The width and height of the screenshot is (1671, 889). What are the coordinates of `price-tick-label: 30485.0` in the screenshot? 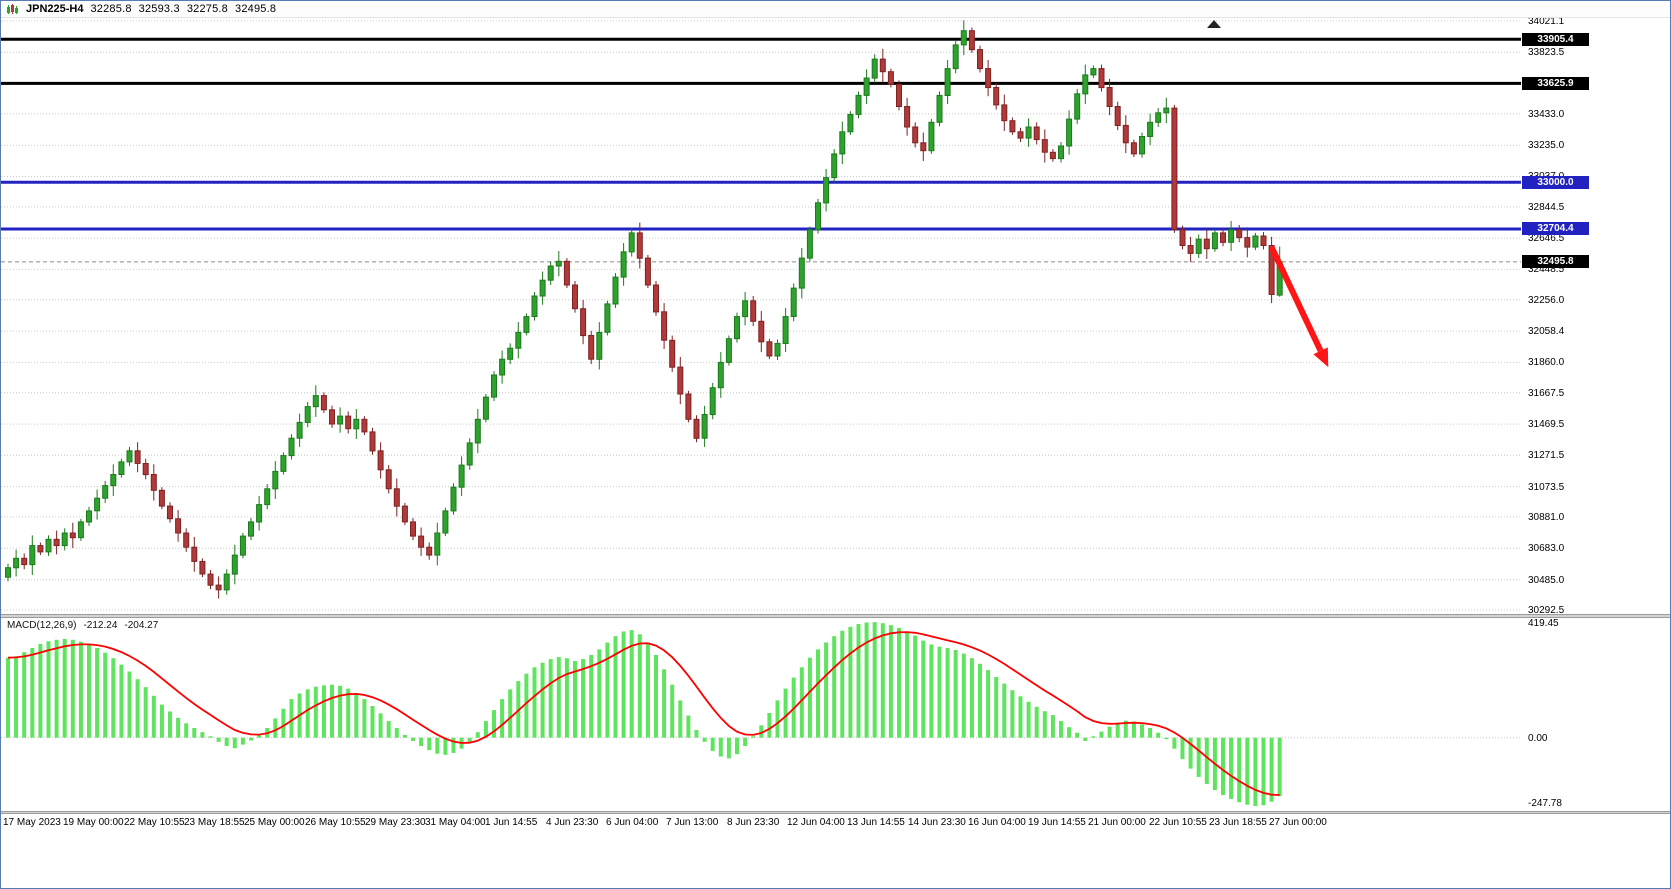 It's located at (1546, 580).